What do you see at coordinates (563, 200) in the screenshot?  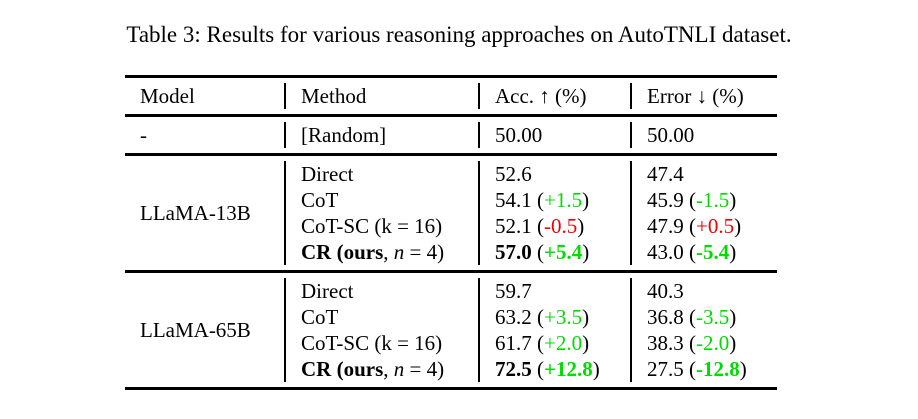 I see `acc-delta: +1.5` at bounding box center [563, 200].